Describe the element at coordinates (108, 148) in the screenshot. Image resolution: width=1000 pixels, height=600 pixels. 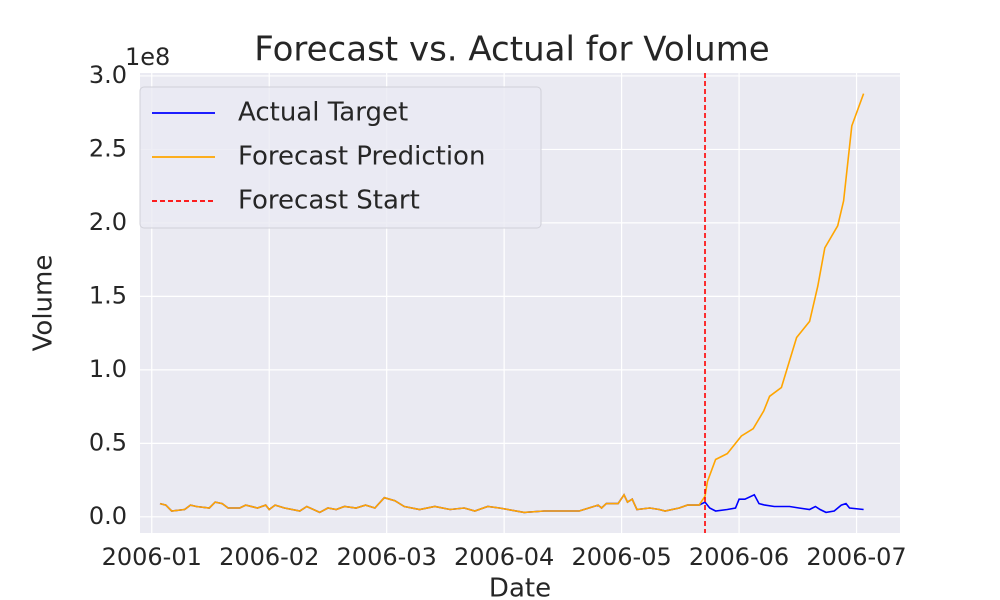
I see `y-tick-label: 2.5` at that location.